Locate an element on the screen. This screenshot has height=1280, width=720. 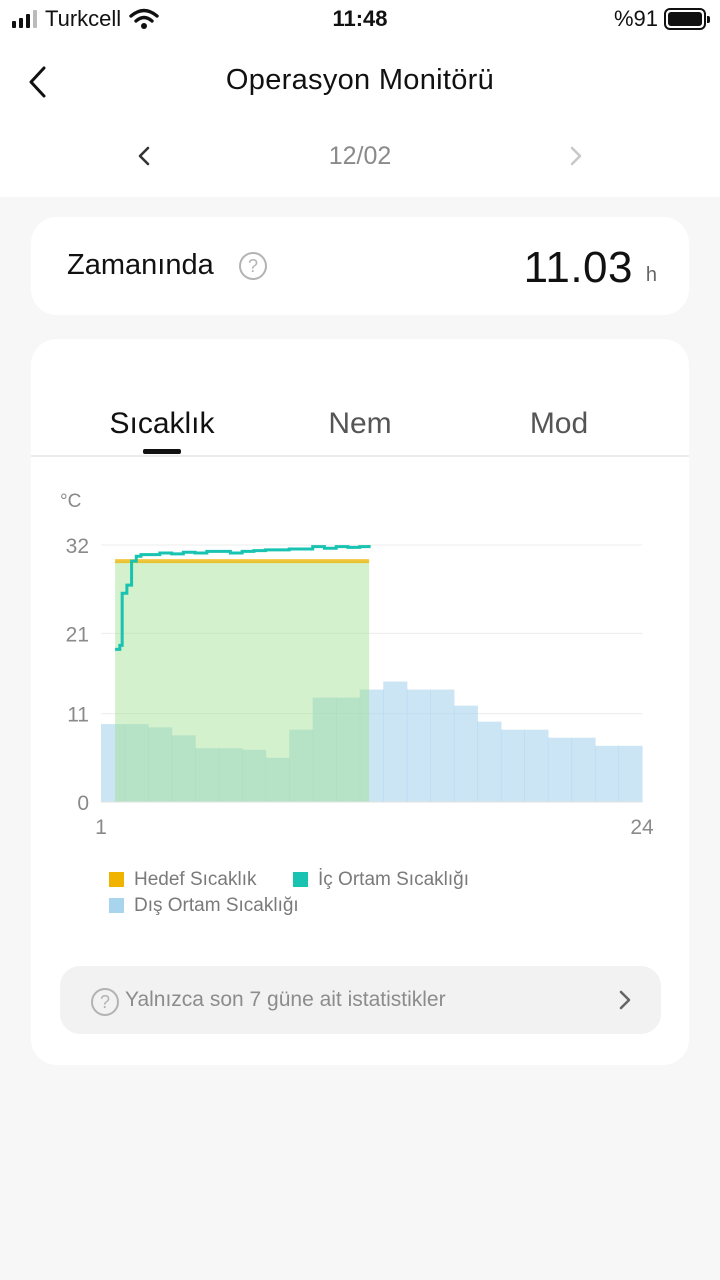
status-right: %91 is located at coordinates (661, 19).